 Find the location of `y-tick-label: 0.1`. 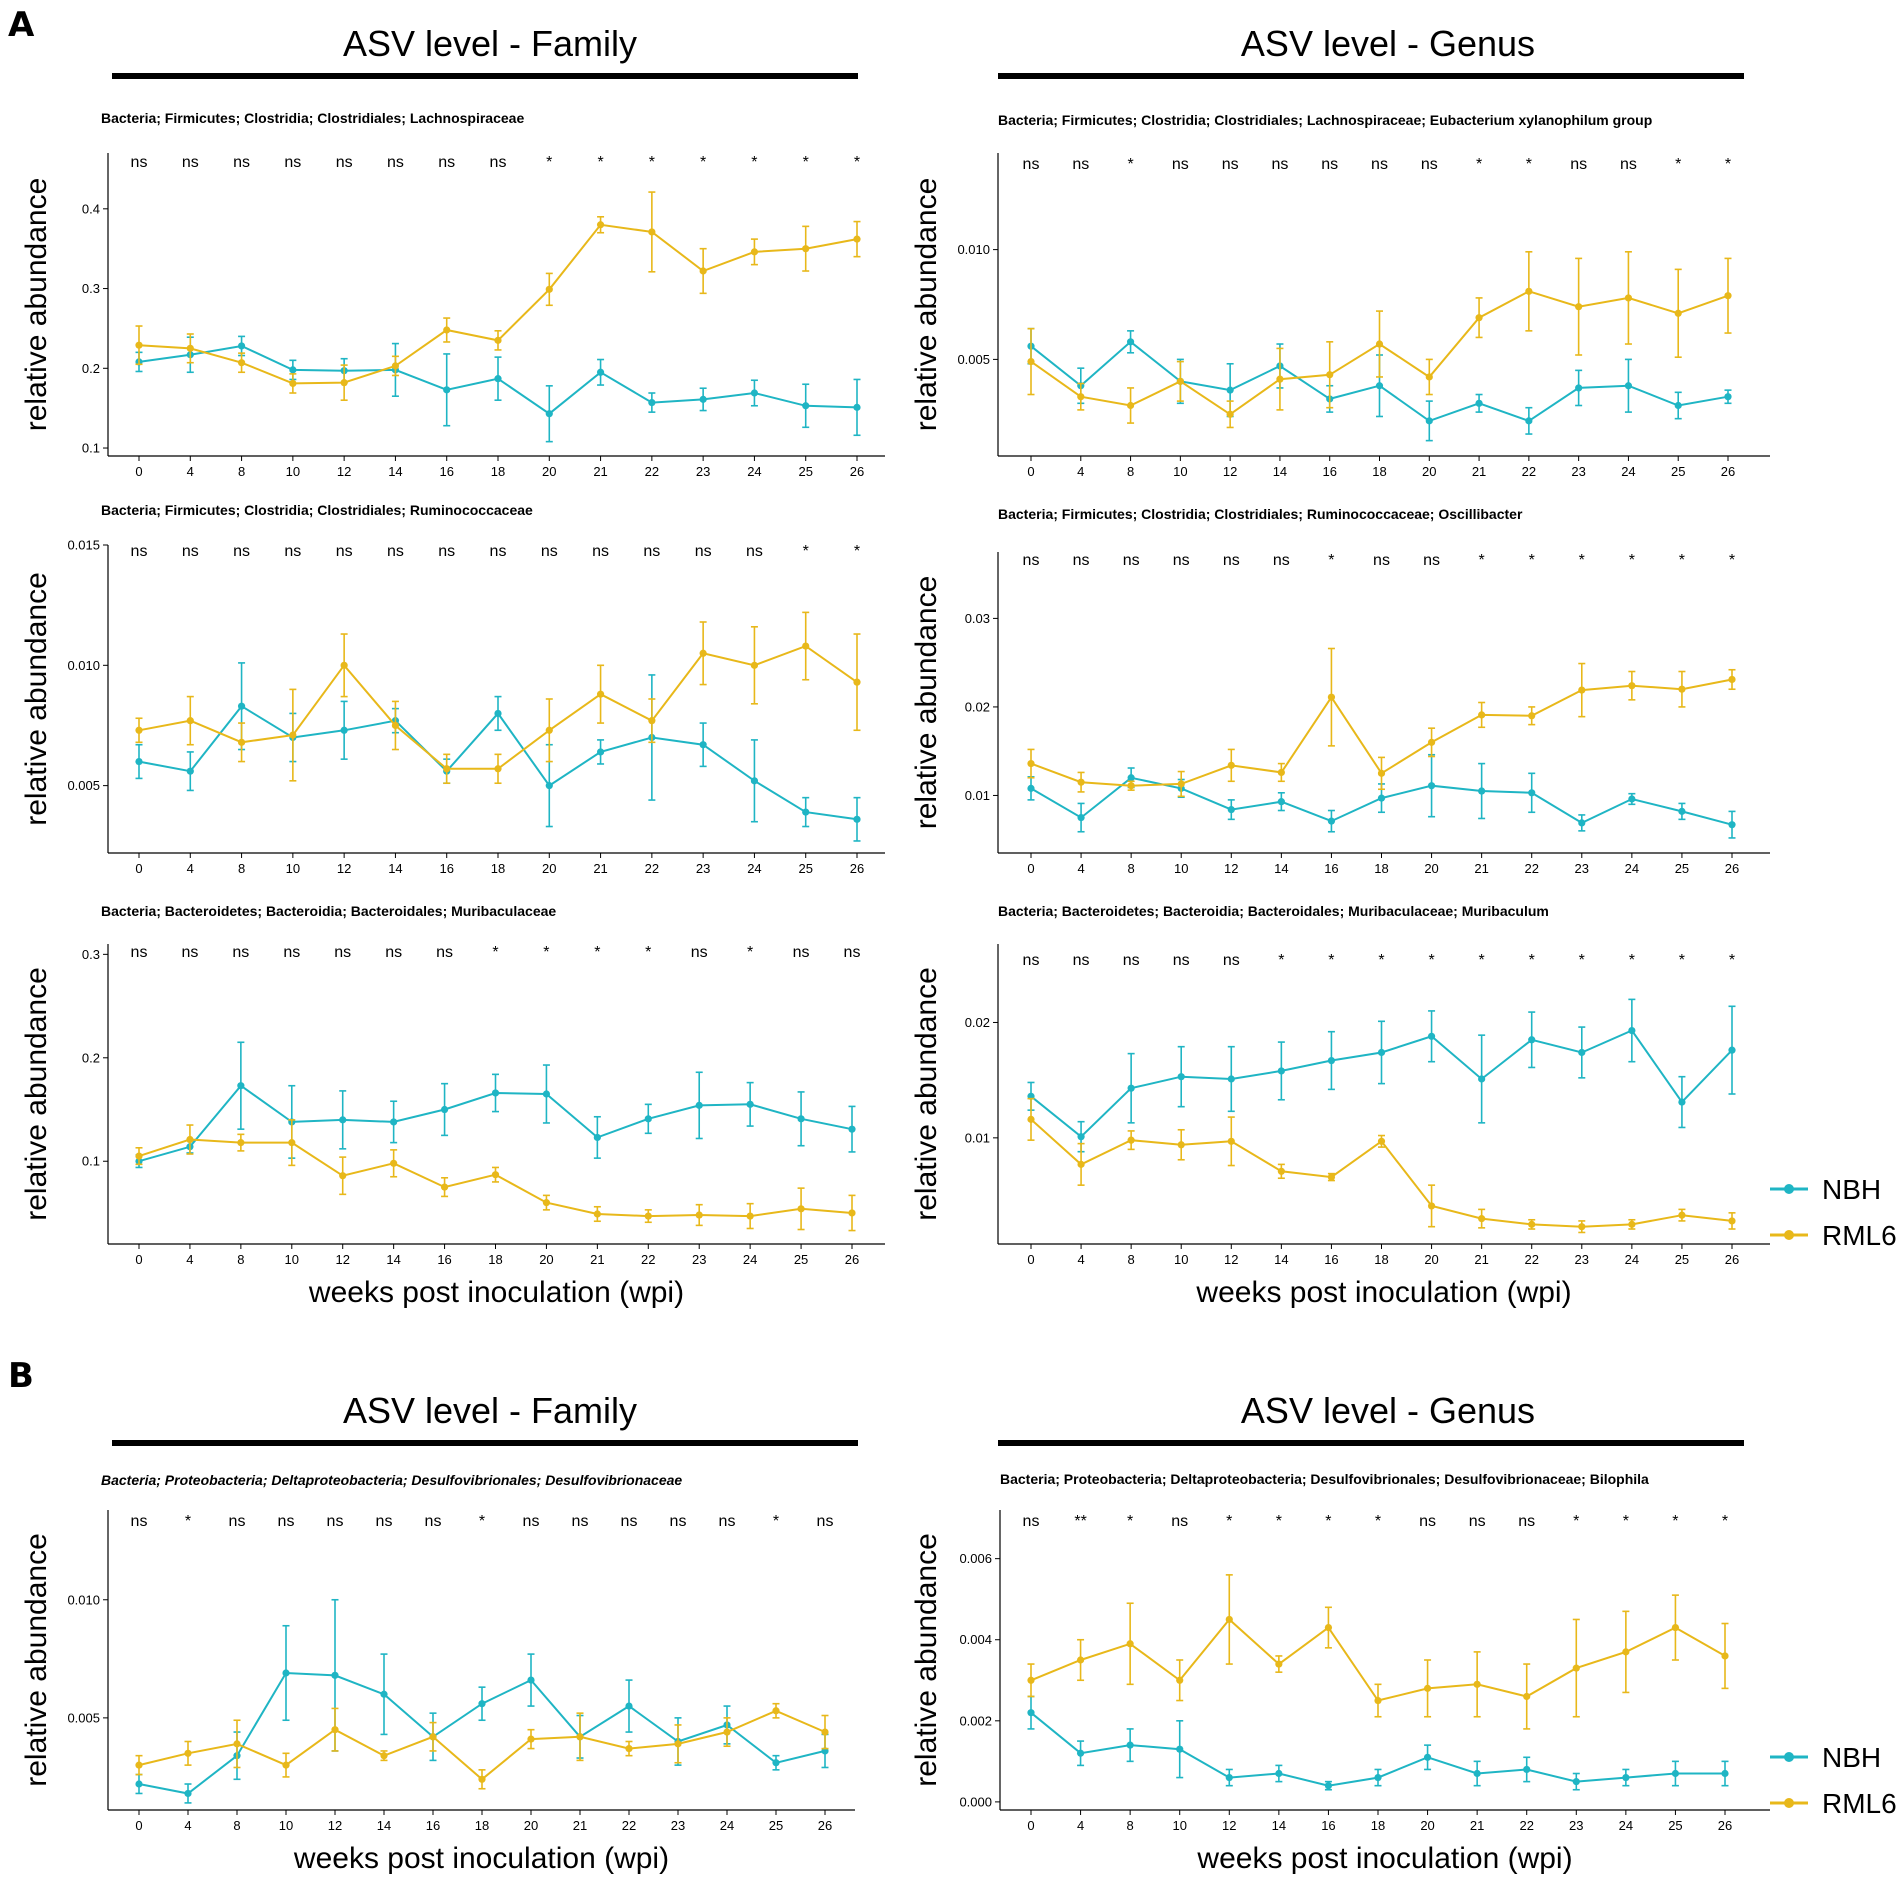

y-tick-label: 0.1 is located at coordinates (91, 448).